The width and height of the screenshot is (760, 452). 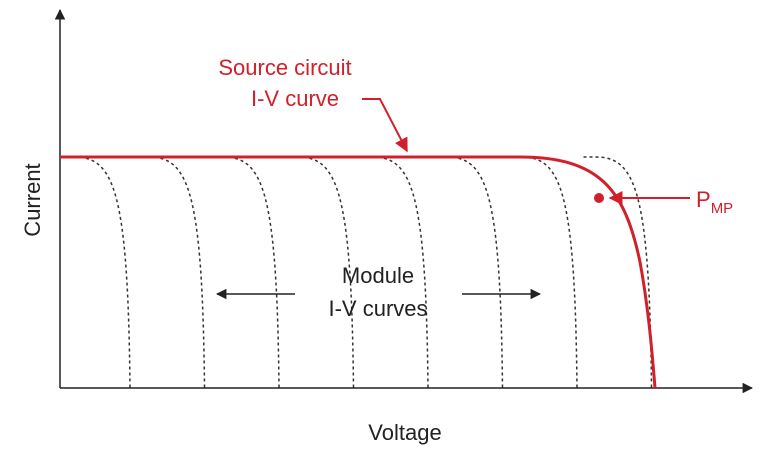 What do you see at coordinates (404, 432) in the screenshot?
I see `x-axis-label: Voltage` at bounding box center [404, 432].